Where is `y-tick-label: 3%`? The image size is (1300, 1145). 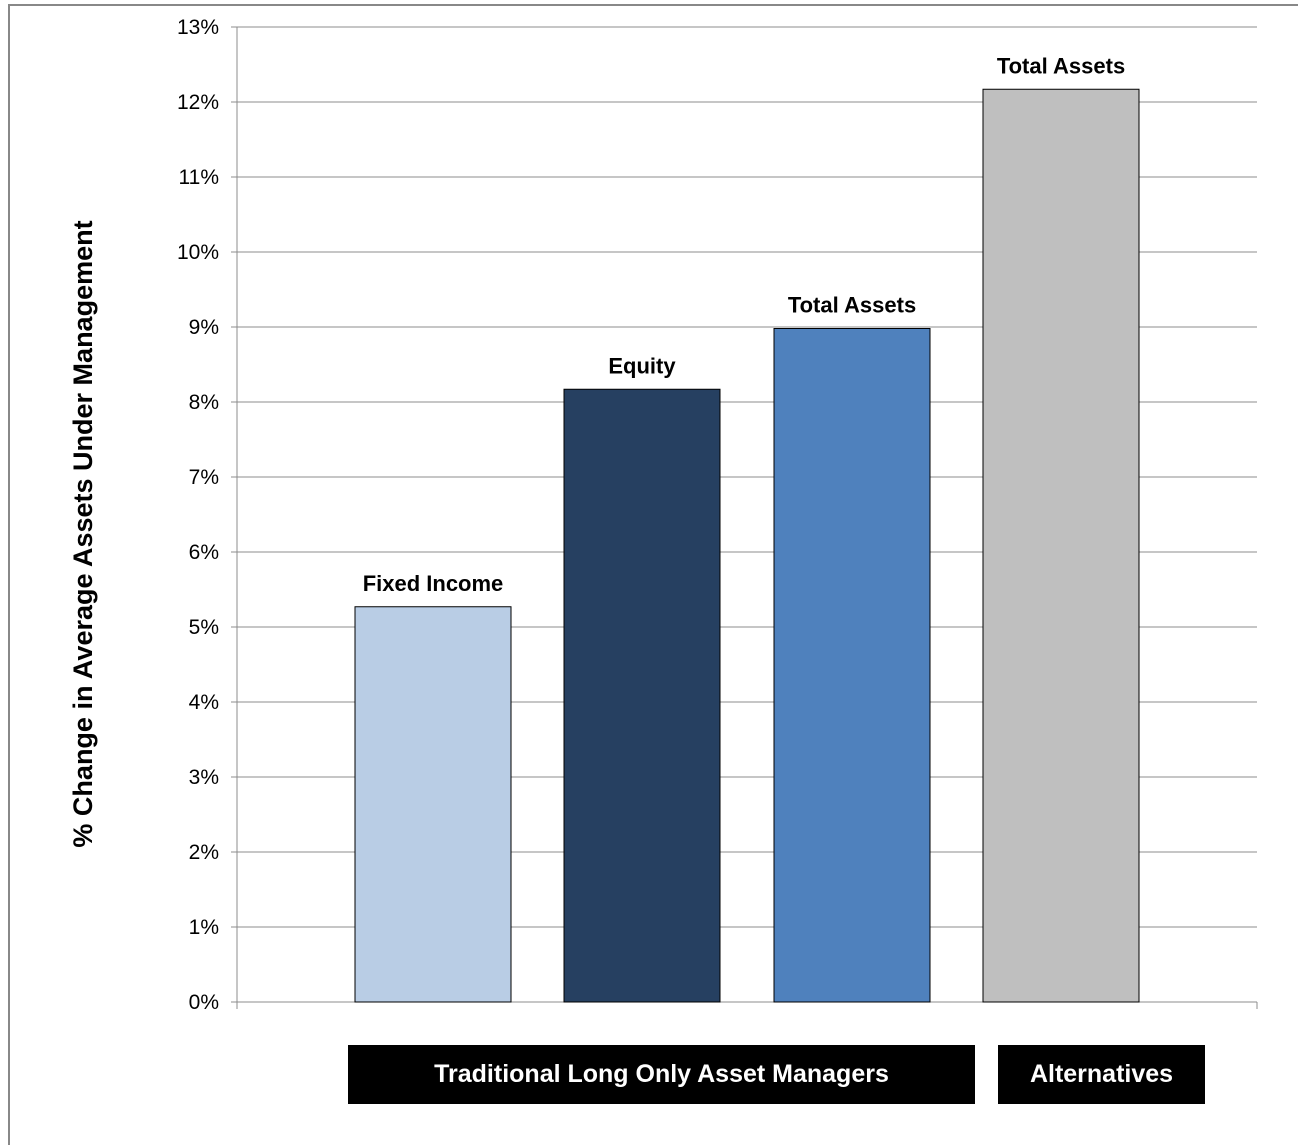 y-tick-label: 3% is located at coordinates (204, 777).